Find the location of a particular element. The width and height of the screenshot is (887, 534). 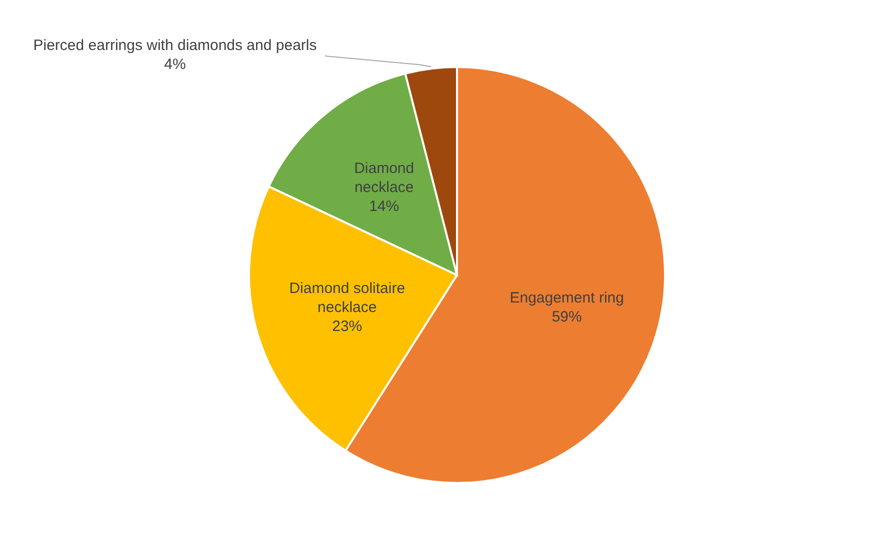

data-label: 59% is located at coordinates (567, 317).